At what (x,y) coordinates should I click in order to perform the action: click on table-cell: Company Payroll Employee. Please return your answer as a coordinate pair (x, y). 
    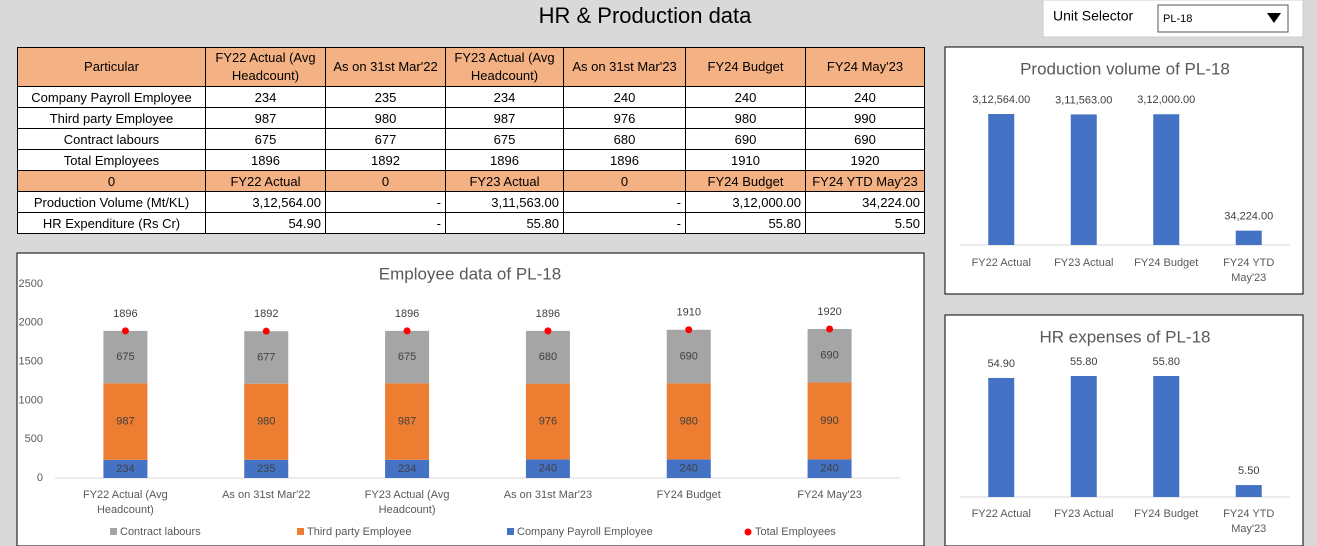
    Looking at the image, I should click on (111, 97).